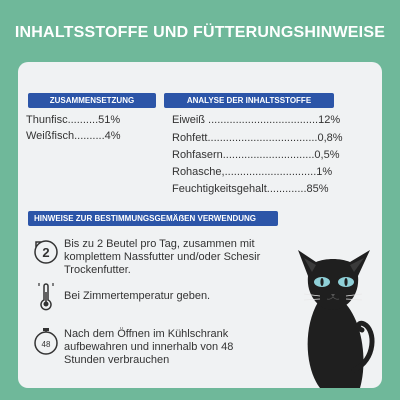  Describe the element at coordinates (73, 136) in the screenshot. I see `composition-item: Weißfisch..........4%` at that location.